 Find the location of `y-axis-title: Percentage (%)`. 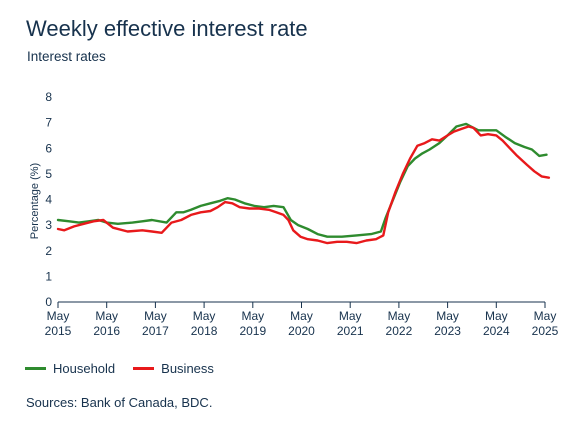

y-axis-title: Percentage (%) is located at coordinates (35, 201).